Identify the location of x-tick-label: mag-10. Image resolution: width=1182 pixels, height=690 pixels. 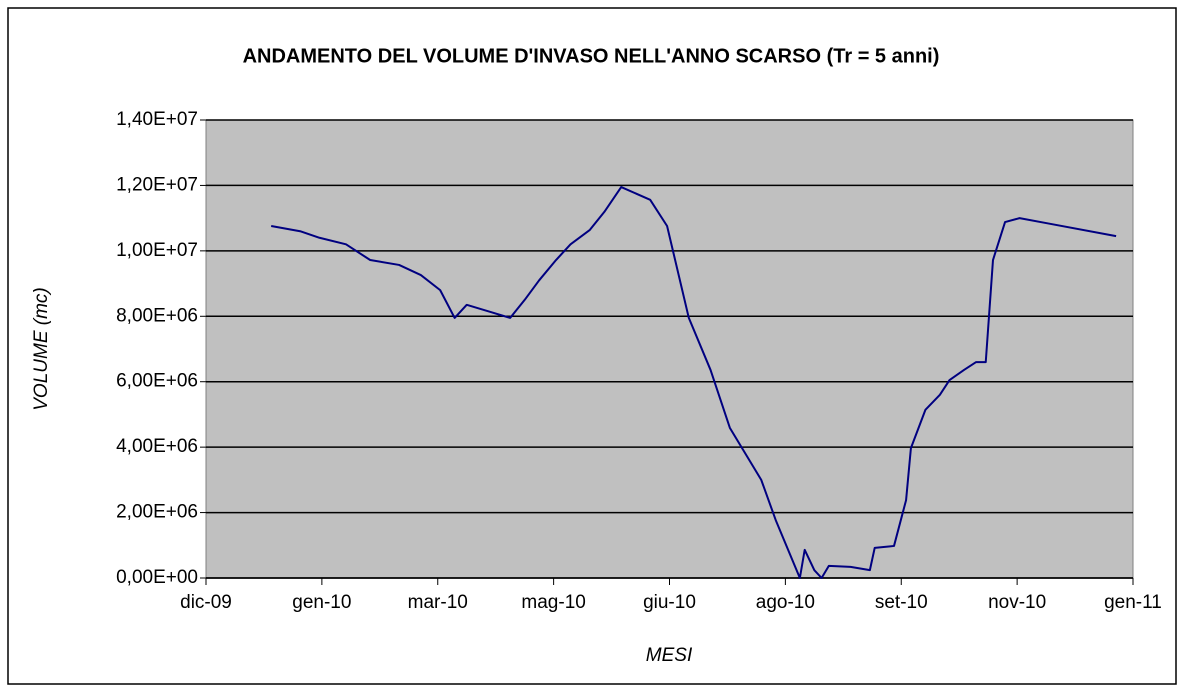
(553, 602).